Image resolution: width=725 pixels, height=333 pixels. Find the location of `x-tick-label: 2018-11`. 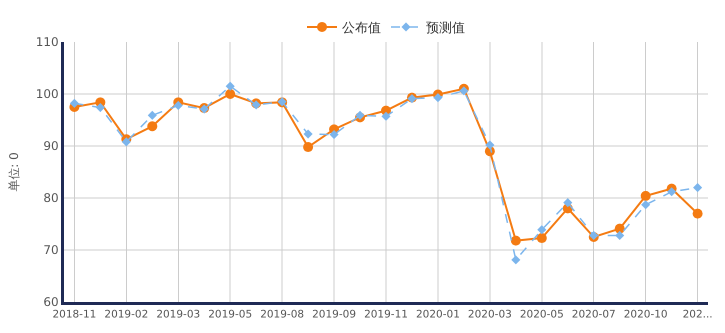

x-tick-label: 2018-11 is located at coordinates (74, 314).